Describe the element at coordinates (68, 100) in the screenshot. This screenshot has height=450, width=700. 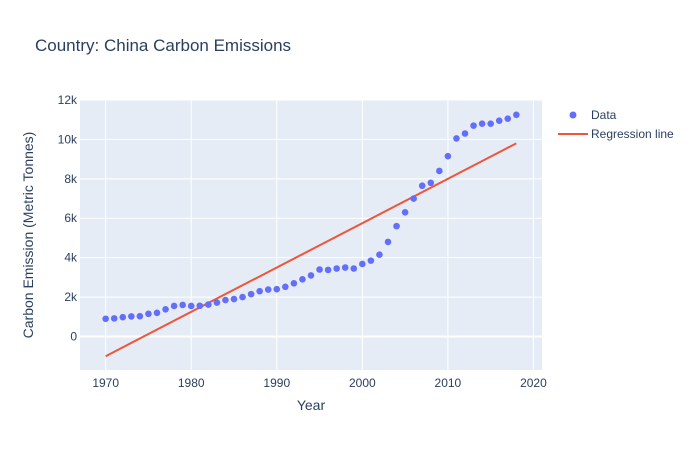
I see `y-tick-label: 12k` at that location.